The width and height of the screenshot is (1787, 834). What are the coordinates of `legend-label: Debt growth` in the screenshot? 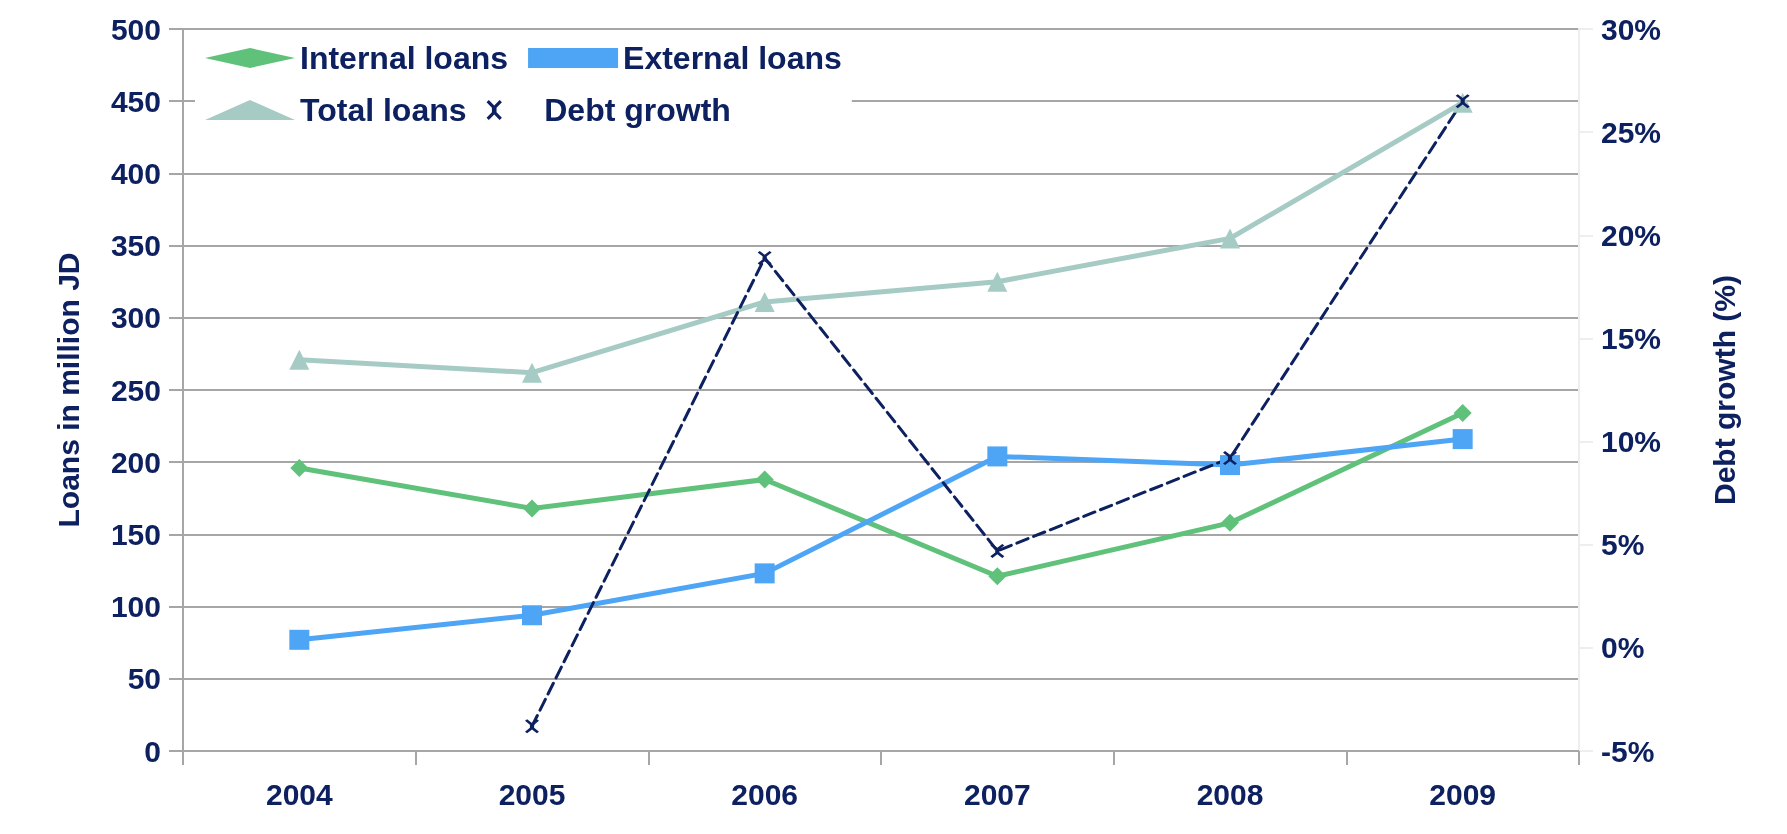 It's located at (637, 110).